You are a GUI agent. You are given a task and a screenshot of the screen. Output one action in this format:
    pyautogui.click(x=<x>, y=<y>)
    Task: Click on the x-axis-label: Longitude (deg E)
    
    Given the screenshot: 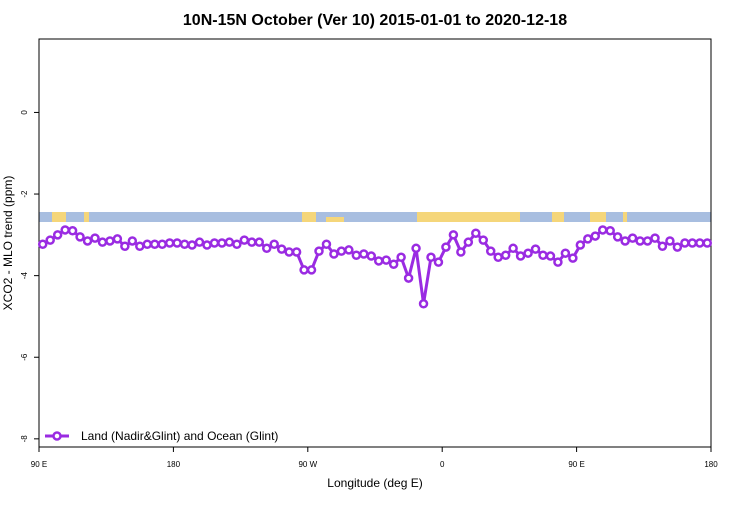 What is the action you would take?
    pyautogui.click(x=374, y=483)
    